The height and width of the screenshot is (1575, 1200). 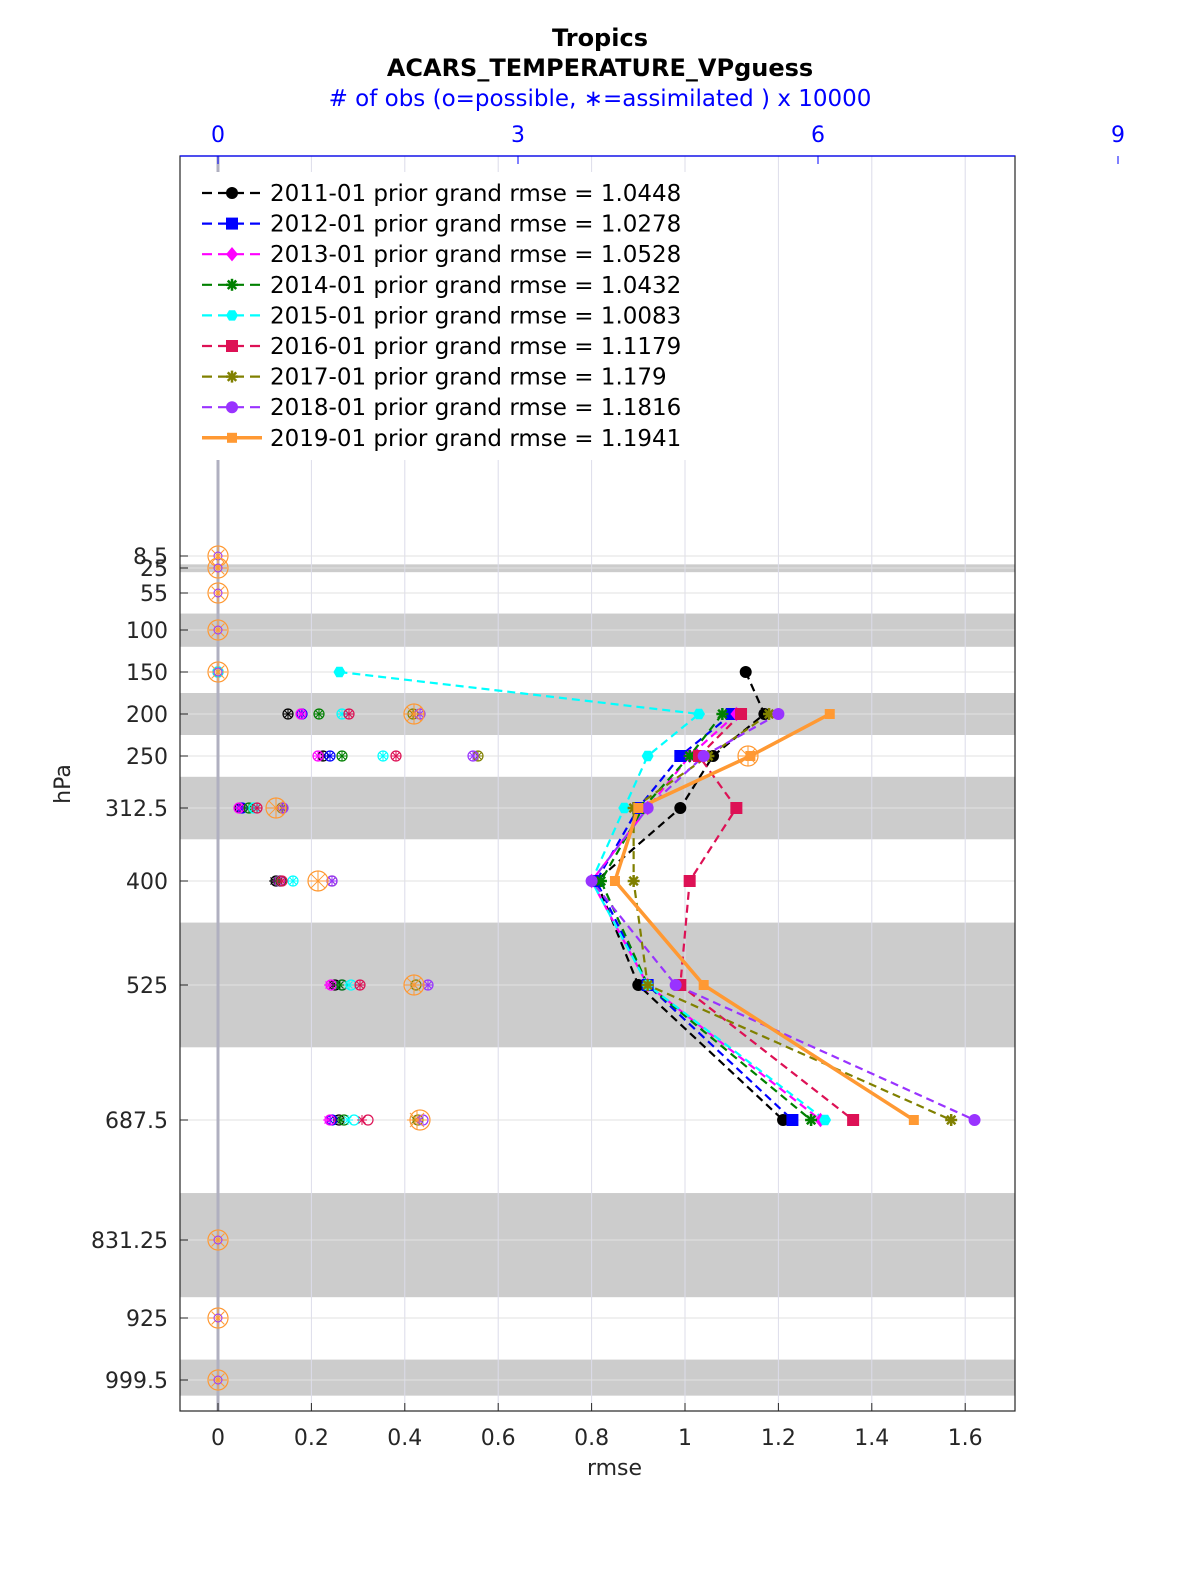 What do you see at coordinates (147, 986) in the screenshot?
I see `y-tick-label: 525` at bounding box center [147, 986].